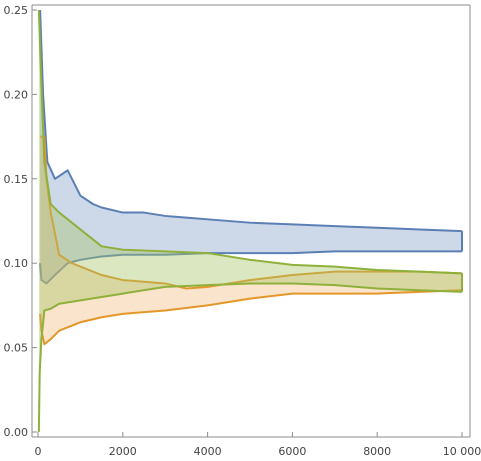 The width and height of the screenshot is (481, 461). I want to click on x-tick-label: 8000, so click(377, 451).